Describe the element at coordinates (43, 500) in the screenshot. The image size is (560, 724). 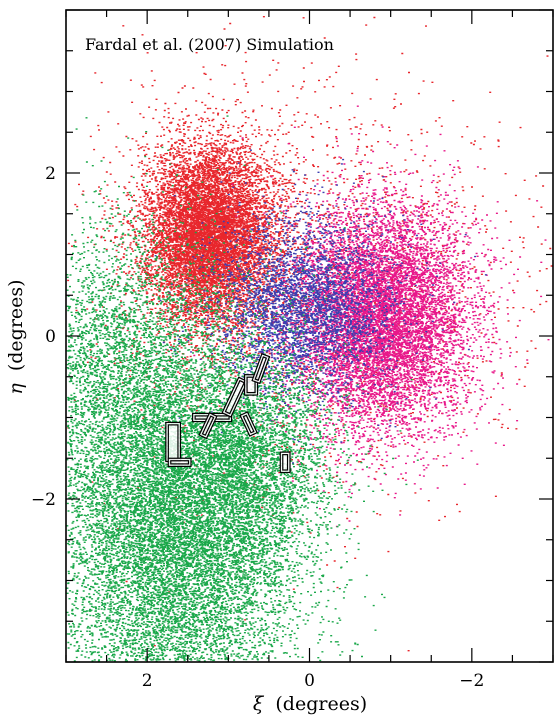
I see `y-tick-label: −2` at that location.